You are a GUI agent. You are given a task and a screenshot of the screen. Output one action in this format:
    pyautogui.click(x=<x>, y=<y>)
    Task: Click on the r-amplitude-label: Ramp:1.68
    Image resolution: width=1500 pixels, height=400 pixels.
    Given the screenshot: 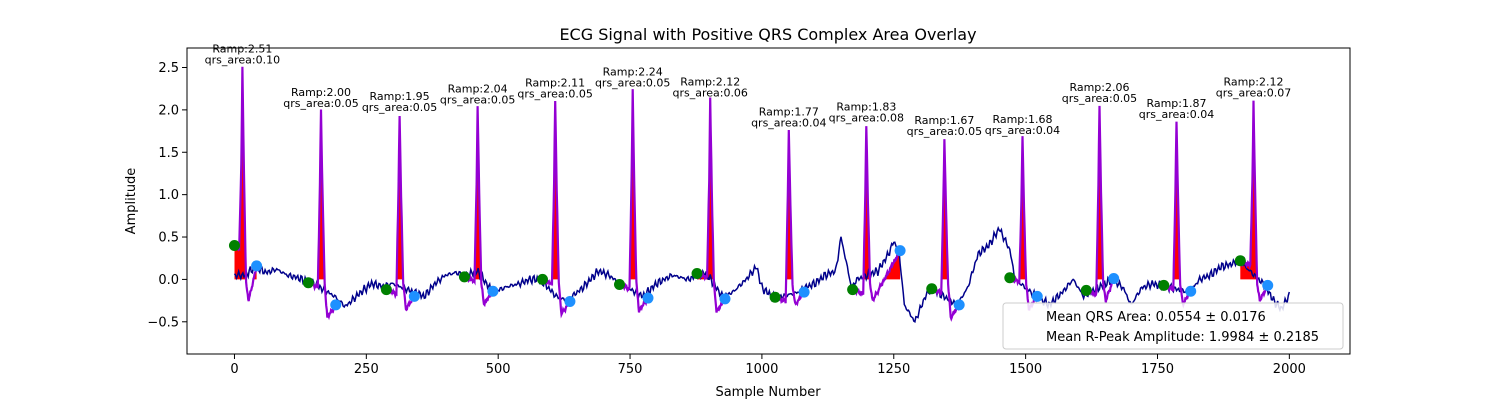 What is the action you would take?
    pyautogui.click(x=1022, y=119)
    